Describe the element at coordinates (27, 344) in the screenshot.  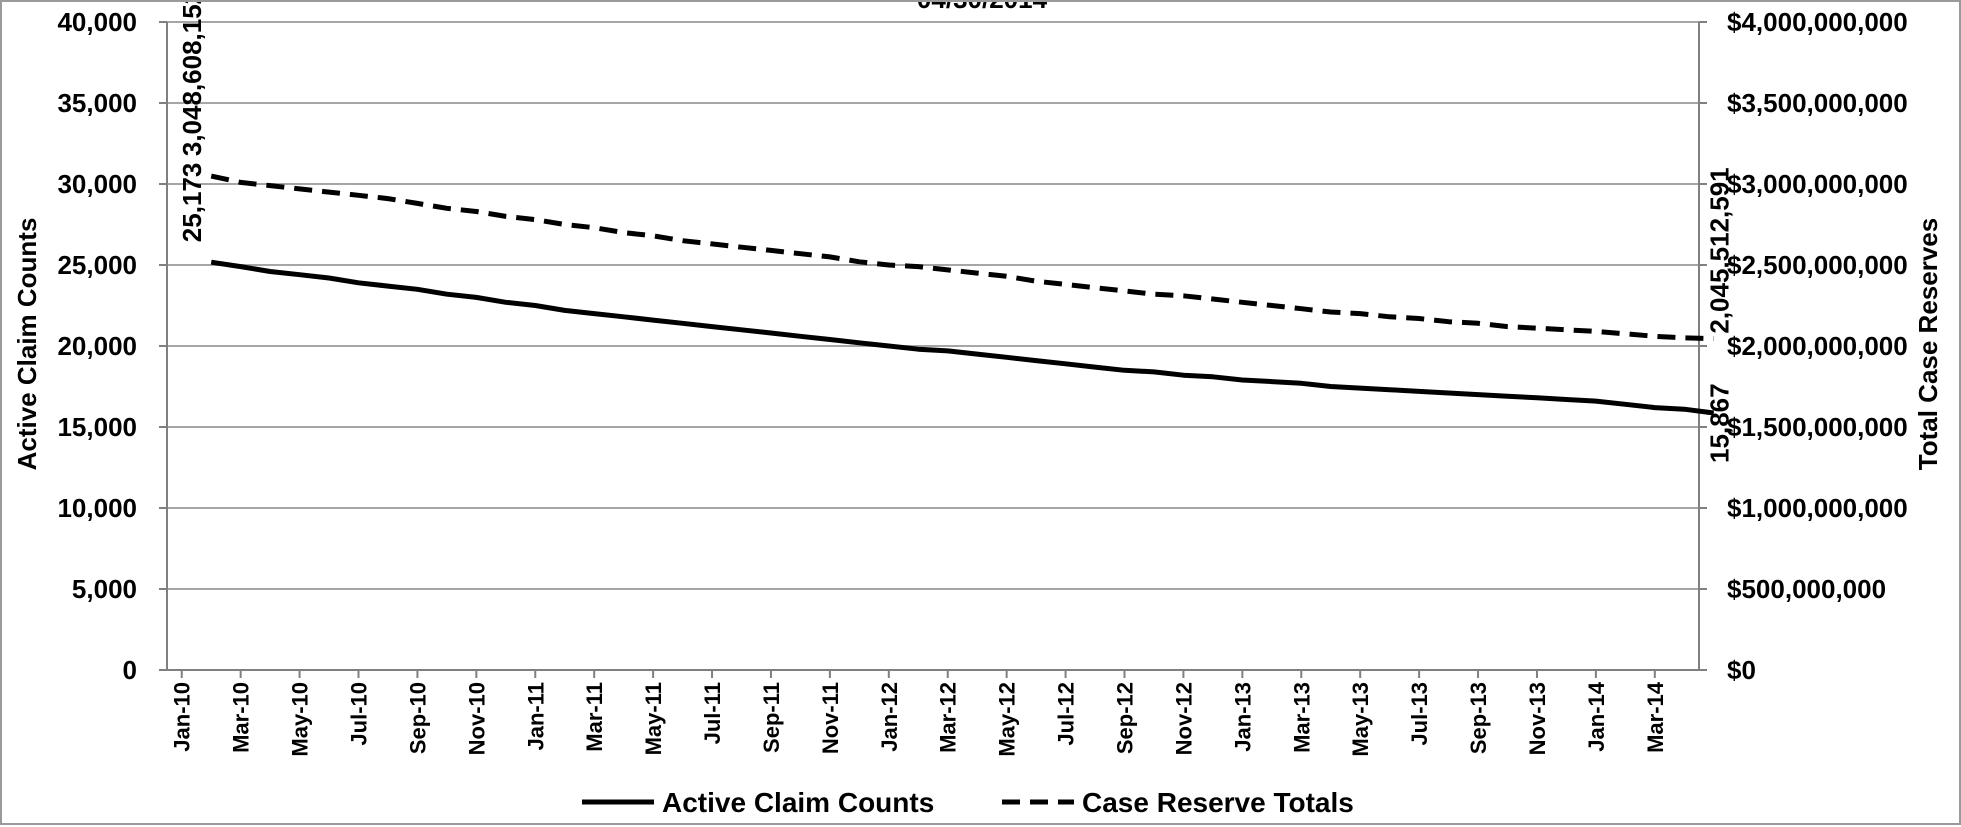
I see `y-axis-title: Active Claim Counts` at that location.